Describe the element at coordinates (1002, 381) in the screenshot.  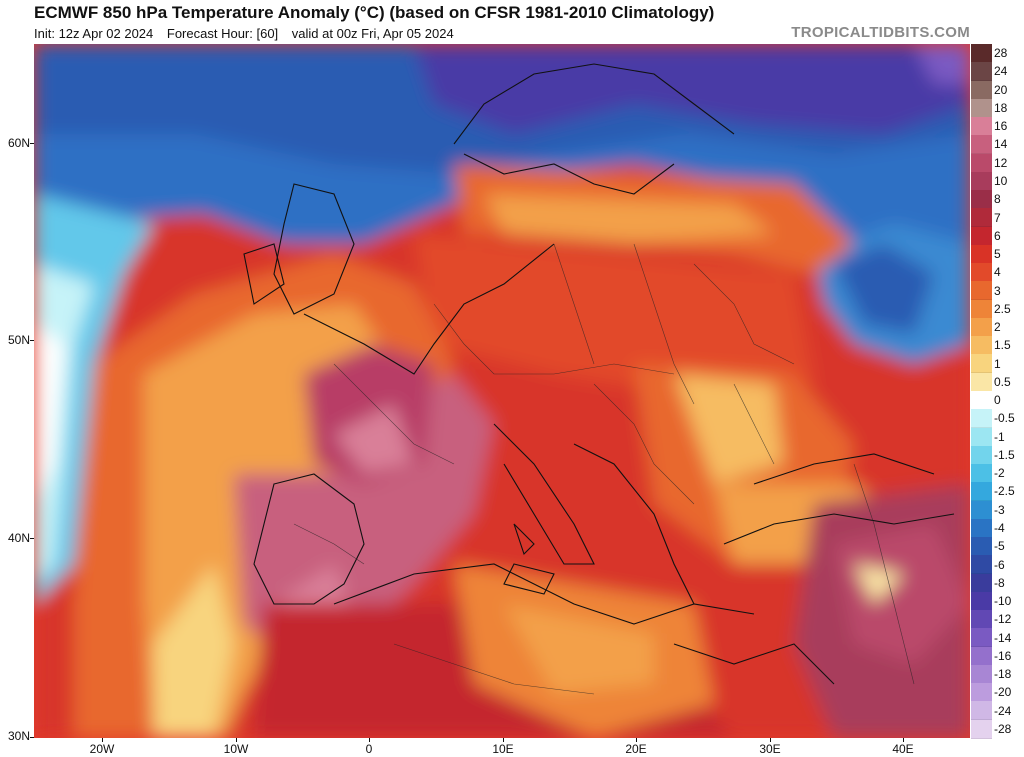
I see `colorbar-label: 0.5` at that location.